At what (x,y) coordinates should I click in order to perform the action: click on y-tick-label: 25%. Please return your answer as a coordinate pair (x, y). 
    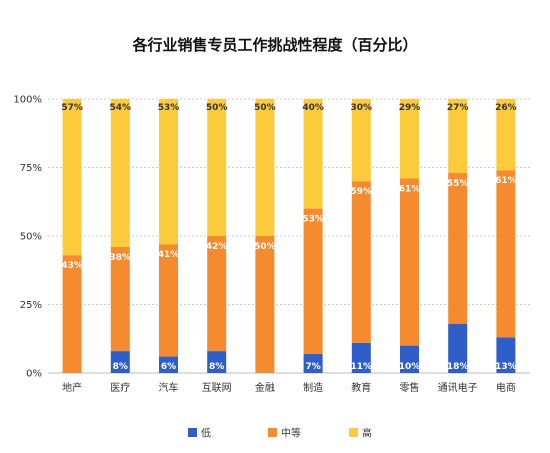
    Looking at the image, I should click on (31, 305).